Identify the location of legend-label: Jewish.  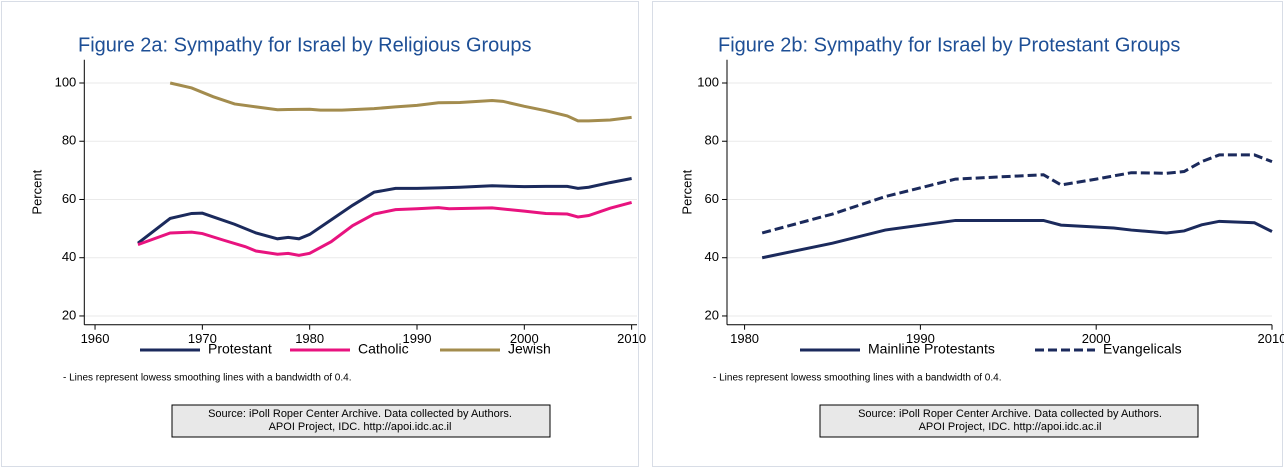
(529, 349).